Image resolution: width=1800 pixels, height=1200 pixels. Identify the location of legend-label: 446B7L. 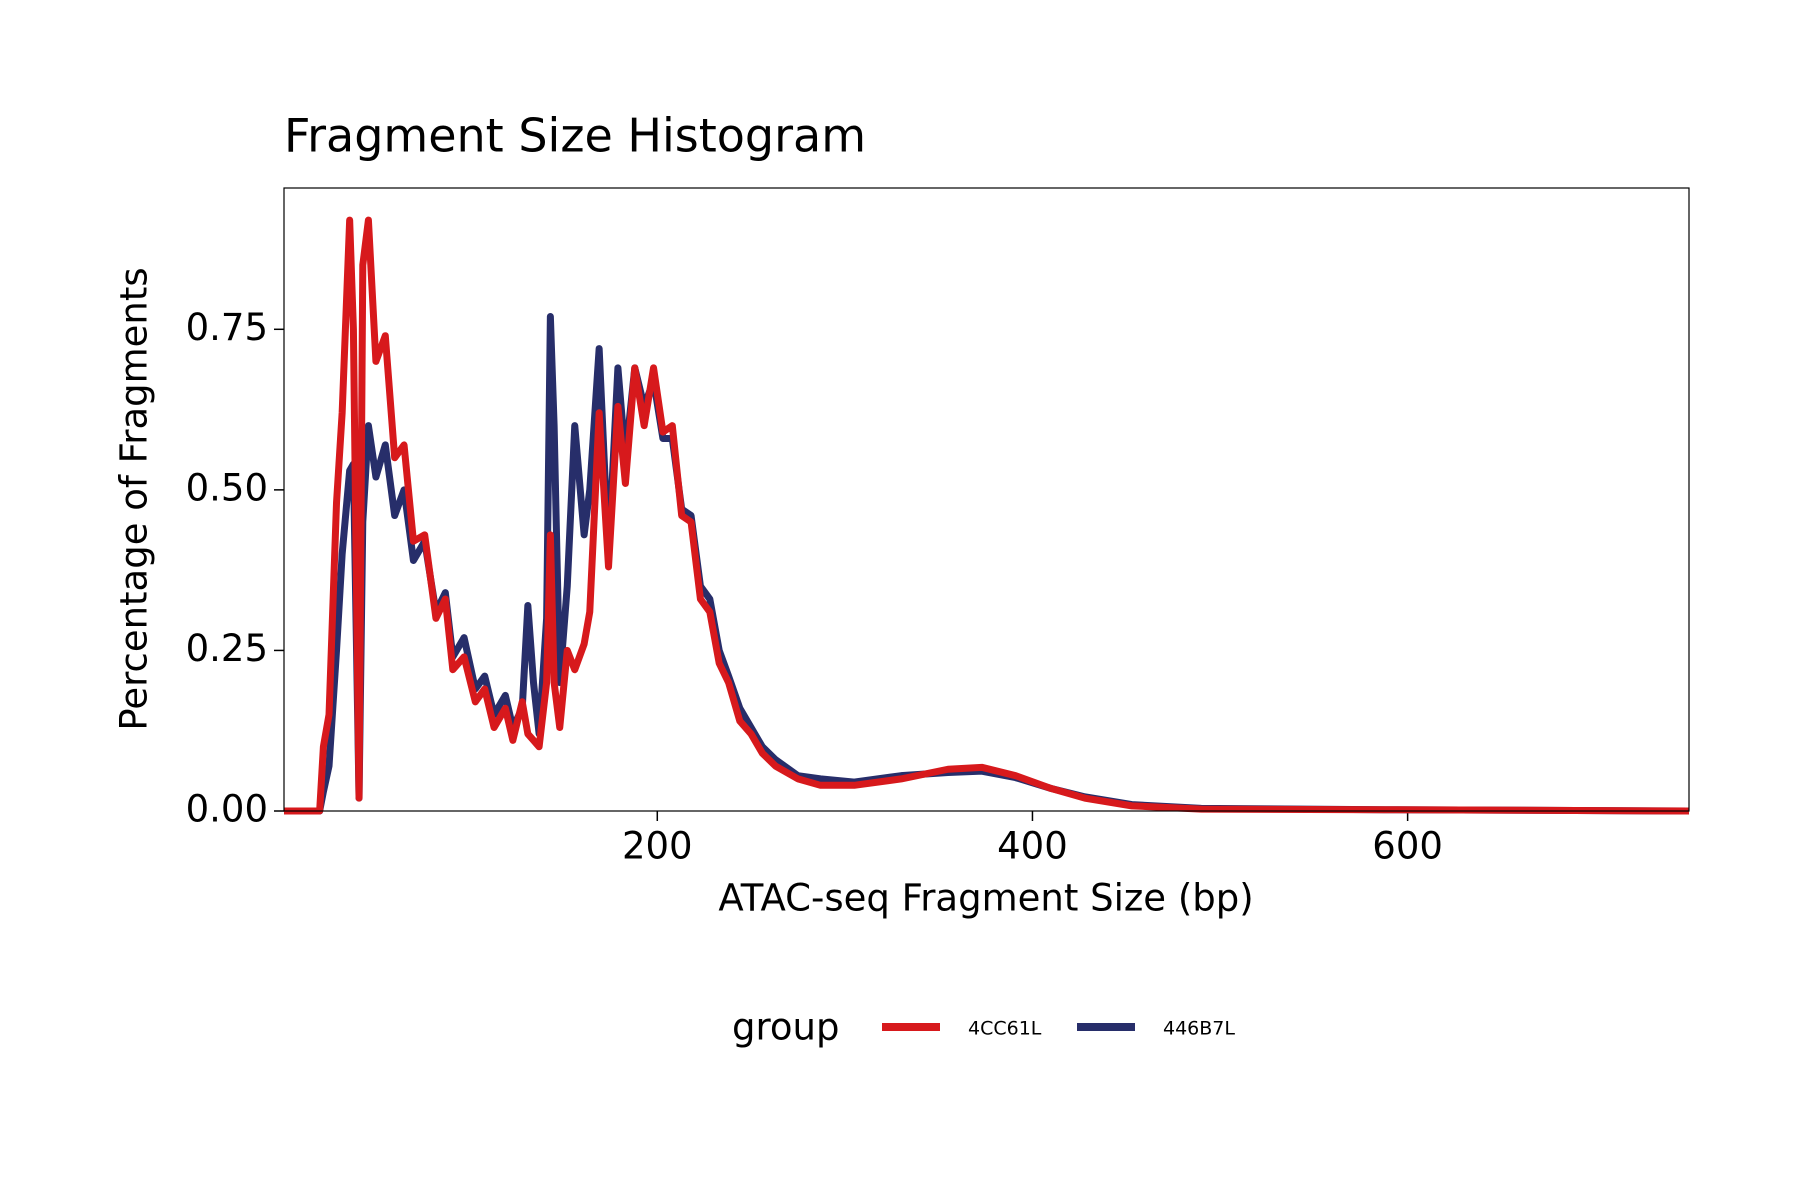
(1199, 1029).